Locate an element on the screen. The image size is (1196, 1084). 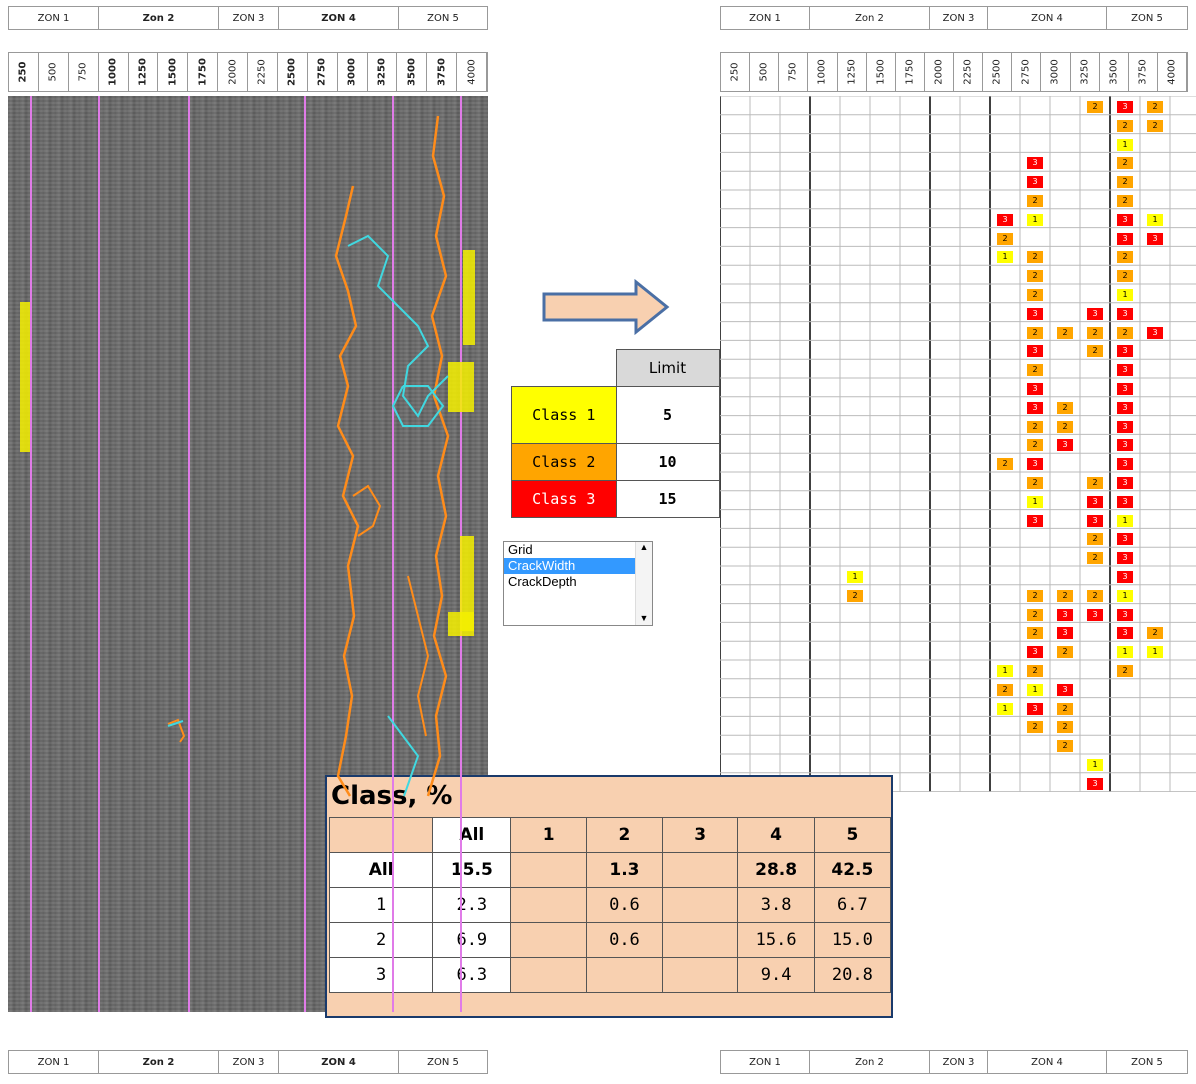
col-header: 3 is located at coordinates (700, 835).